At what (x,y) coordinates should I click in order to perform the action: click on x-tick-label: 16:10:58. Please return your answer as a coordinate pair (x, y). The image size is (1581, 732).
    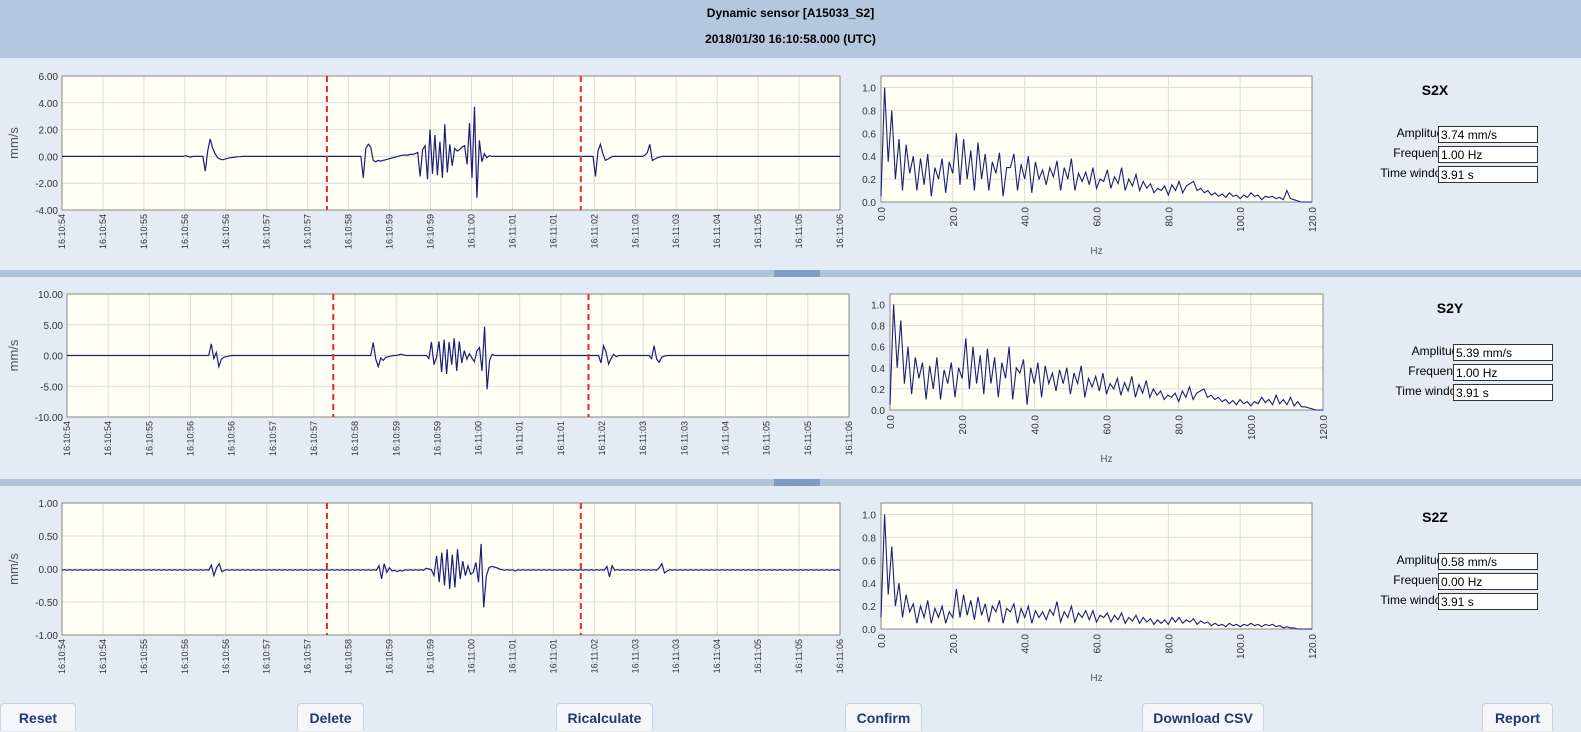
    Looking at the image, I should click on (349, 231).